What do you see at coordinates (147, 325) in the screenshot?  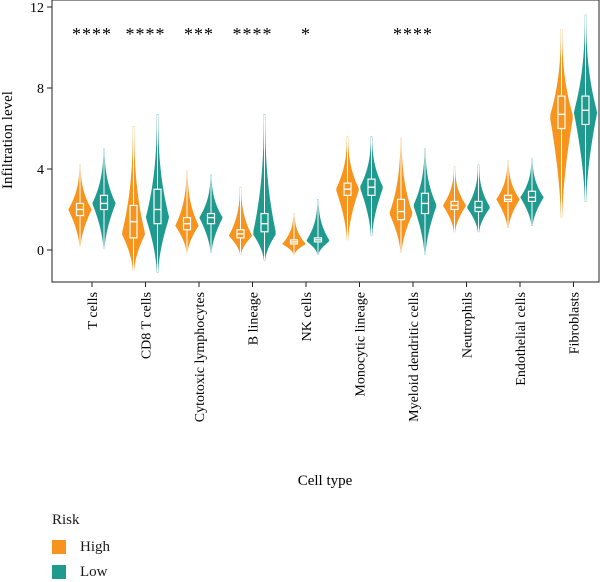 I see `category-label-1: CD8 T cells` at bounding box center [147, 325].